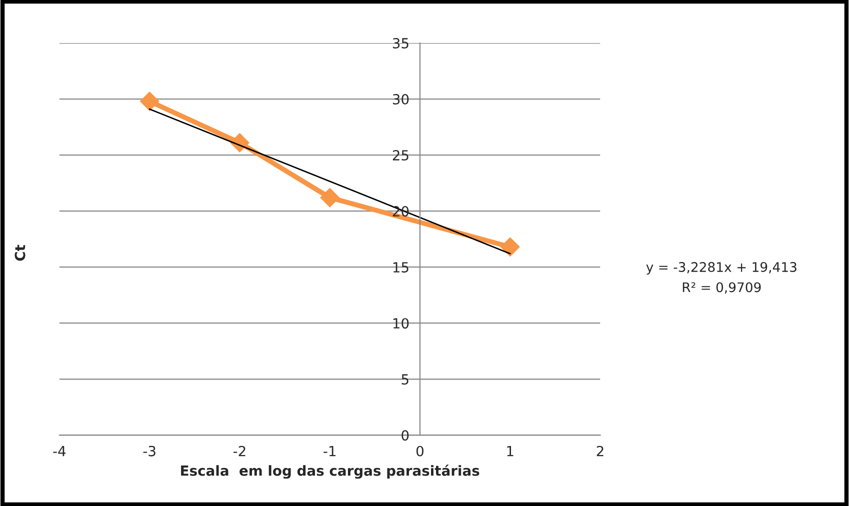 Image resolution: width=849 pixels, height=506 pixels. Describe the element at coordinates (400, 267) in the screenshot. I see `y-tick-label: 15` at that location.